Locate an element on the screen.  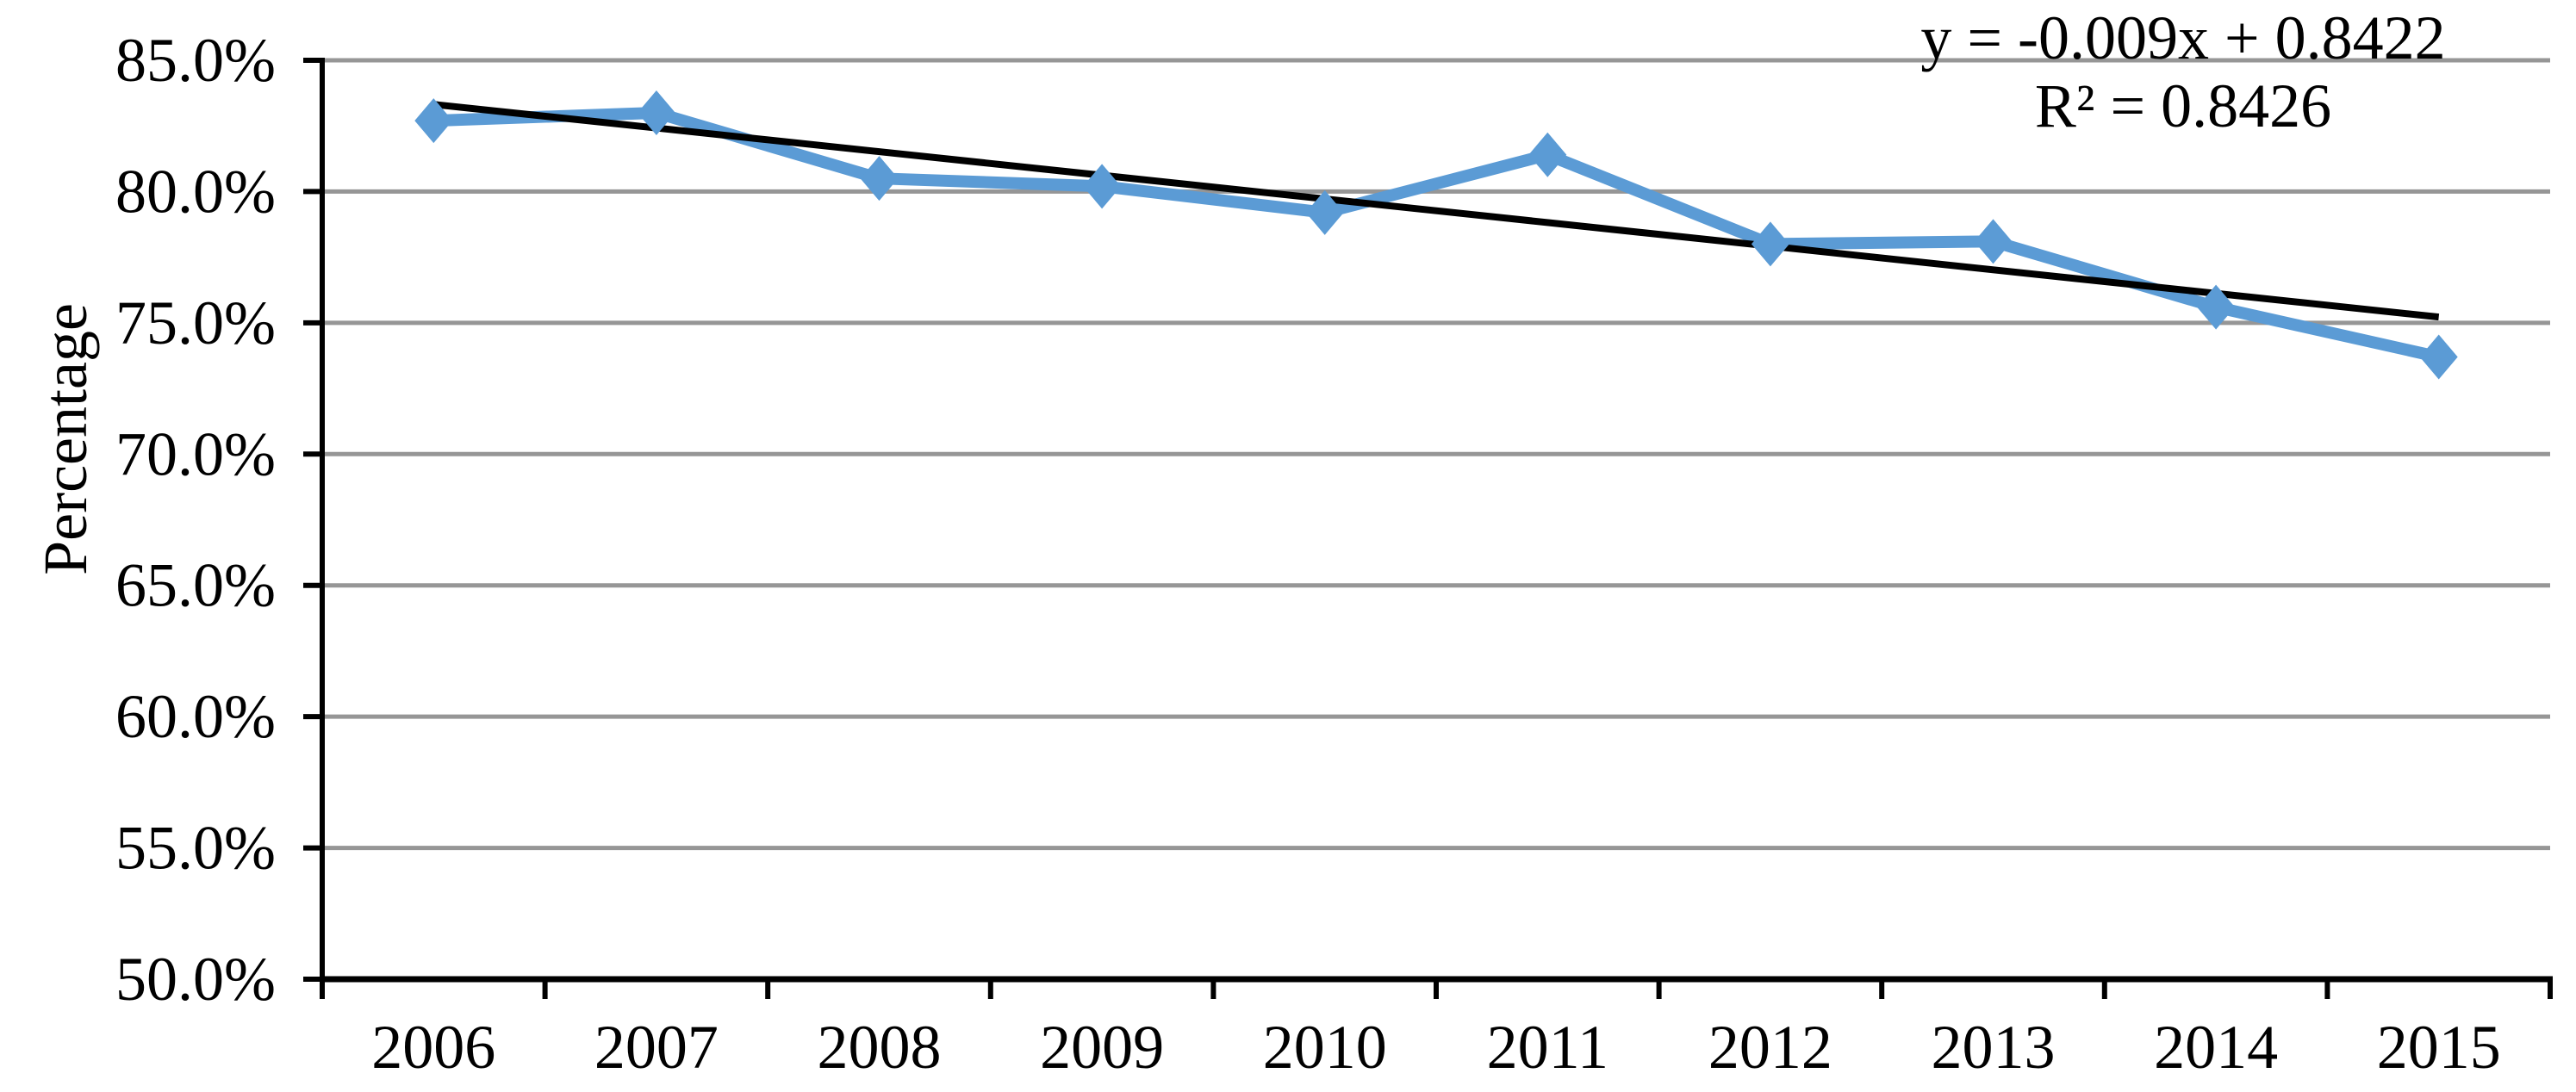
x-tick-label-2006: 2006 is located at coordinates (433, 1047).